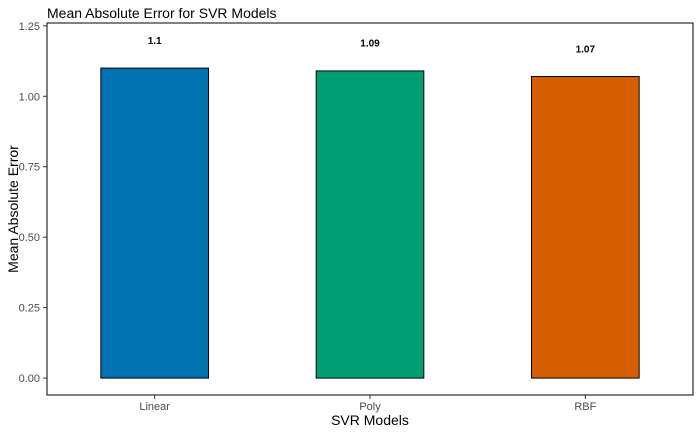 The image size is (700, 432). Describe the element at coordinates (33, 203) in the screenshot. I see `y-axis: 0.00 0.25 0.50 0.75 1.00 1.25` at that location.